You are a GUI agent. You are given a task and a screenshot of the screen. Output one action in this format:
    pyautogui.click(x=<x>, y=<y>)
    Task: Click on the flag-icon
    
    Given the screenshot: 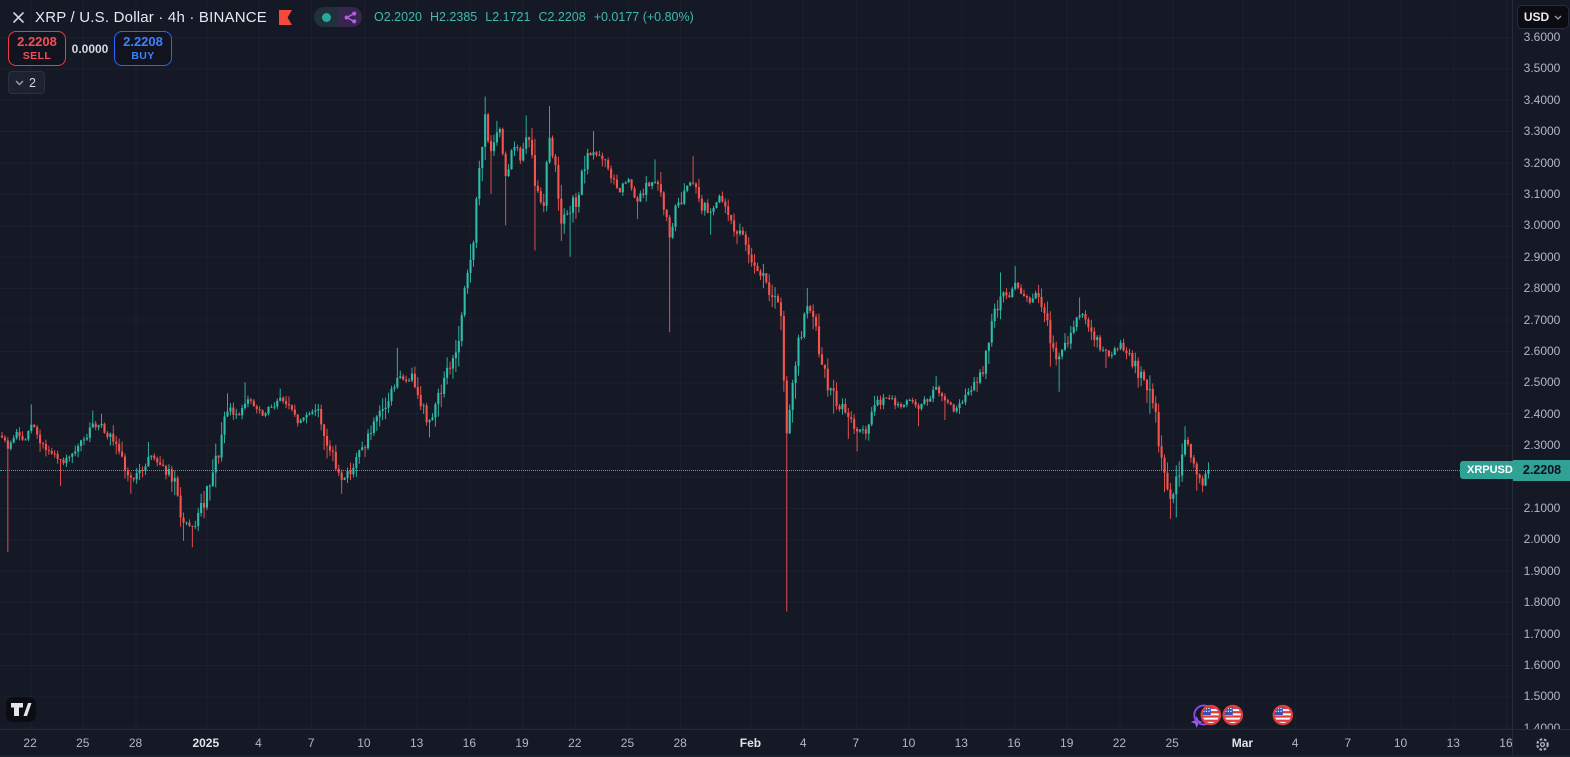 What is the action you would take?
    pyautogui.click(x=286, y=17)
    